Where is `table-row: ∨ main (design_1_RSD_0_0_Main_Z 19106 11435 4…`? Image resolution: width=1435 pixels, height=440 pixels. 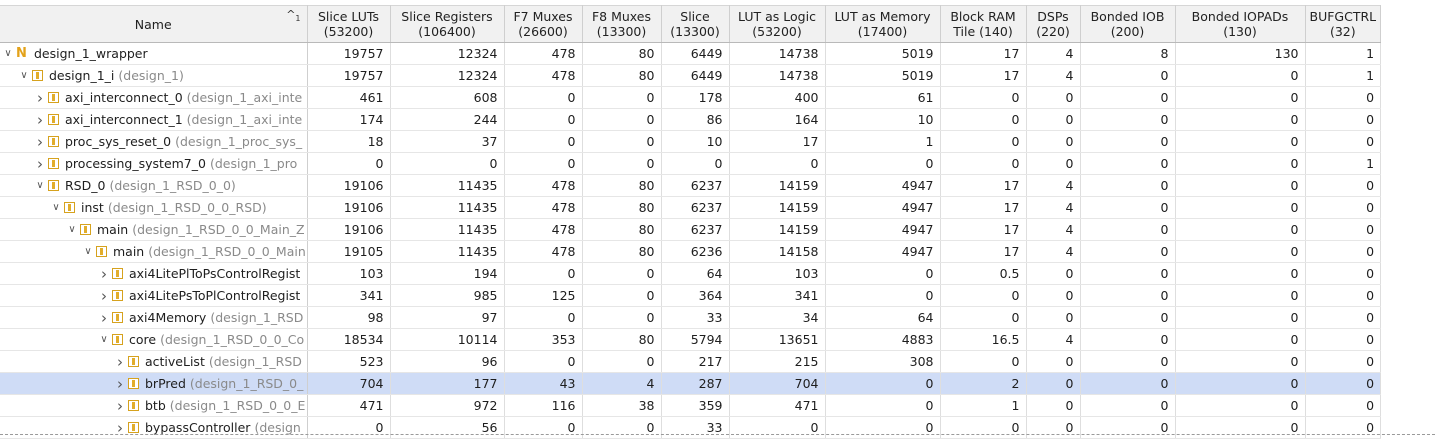 table-row: ∨ main (design_1_RSD_0_0_Main_Z 19106 11435 4… is located at coordinates (691, 229).